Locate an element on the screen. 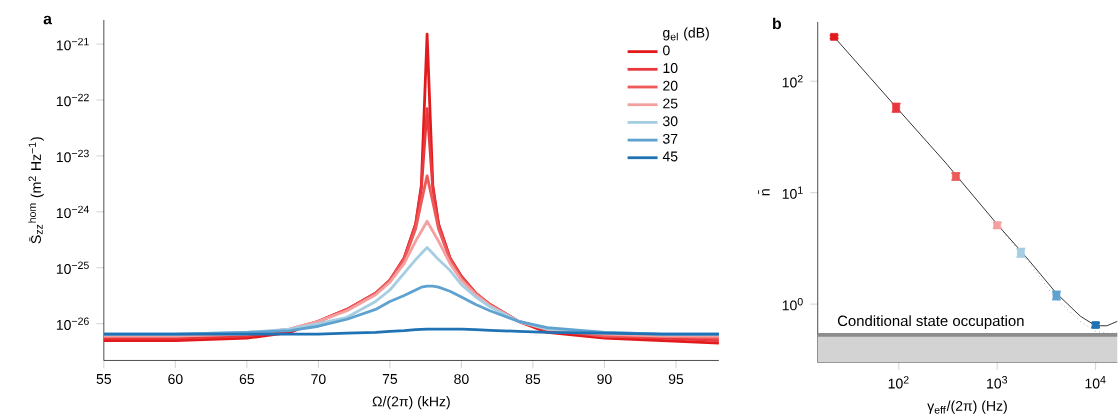  legend-label: 0 is located at coordinates (666, 50).